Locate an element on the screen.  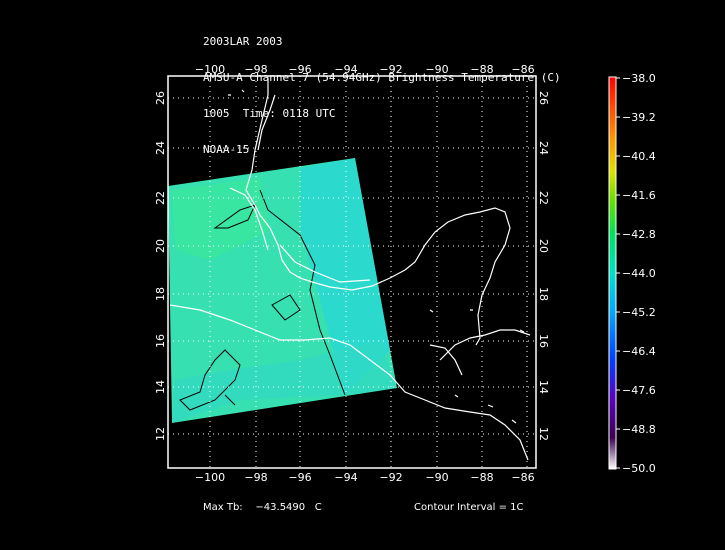
title-line-1: 2003LAR 2003 is located at coordinates (243, 41).